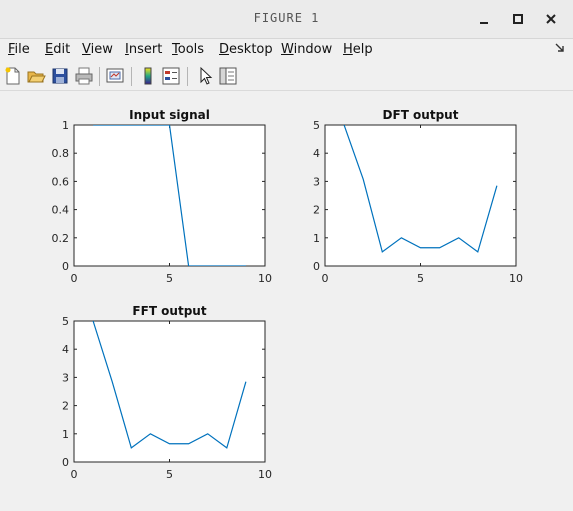 The image size is (573, 511). I want to click on open-file-icon, so click(36, 76).